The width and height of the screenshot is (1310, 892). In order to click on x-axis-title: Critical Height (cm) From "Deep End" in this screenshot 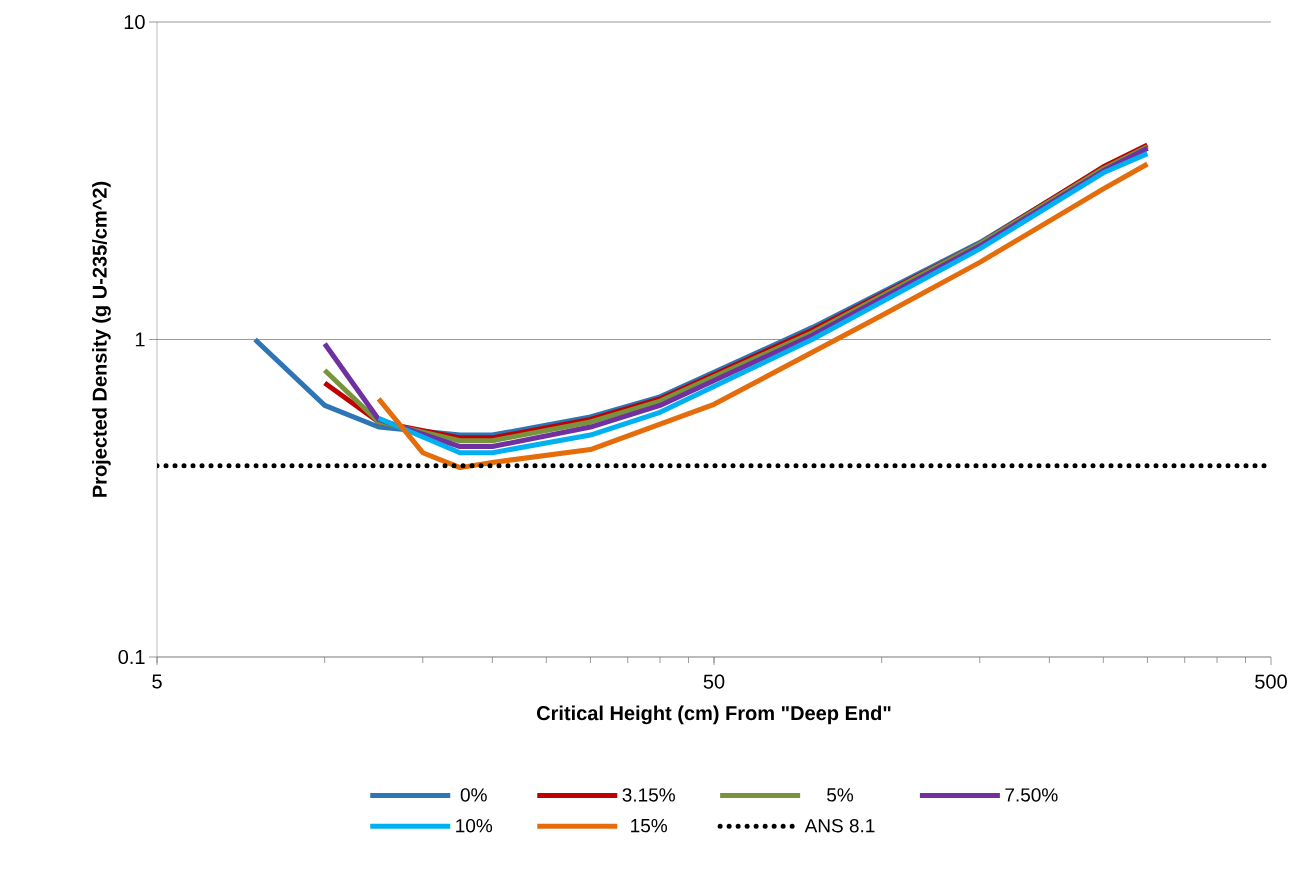, I will do `click(713, 715)`.